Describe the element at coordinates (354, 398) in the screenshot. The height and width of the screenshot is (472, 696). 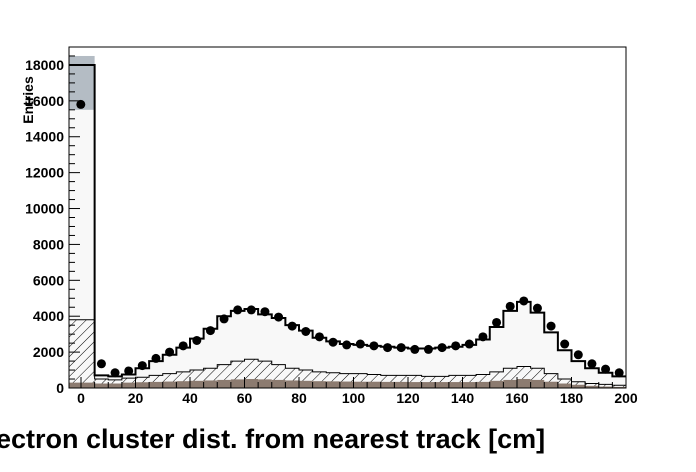
I see `x-tick-label: 100` at that location.